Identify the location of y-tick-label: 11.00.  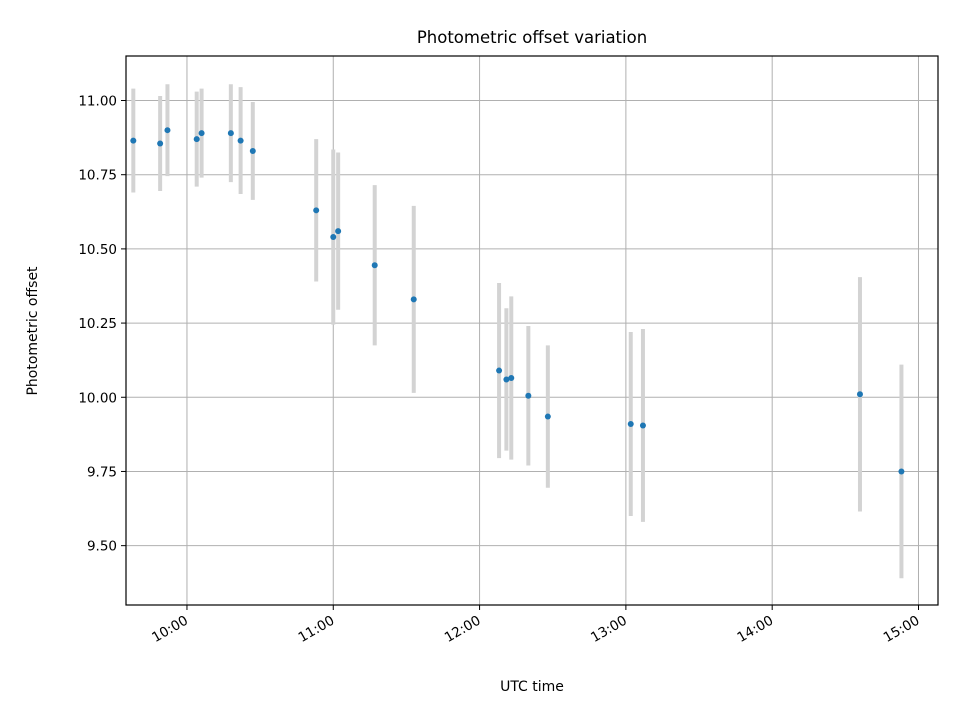
(97, 102).